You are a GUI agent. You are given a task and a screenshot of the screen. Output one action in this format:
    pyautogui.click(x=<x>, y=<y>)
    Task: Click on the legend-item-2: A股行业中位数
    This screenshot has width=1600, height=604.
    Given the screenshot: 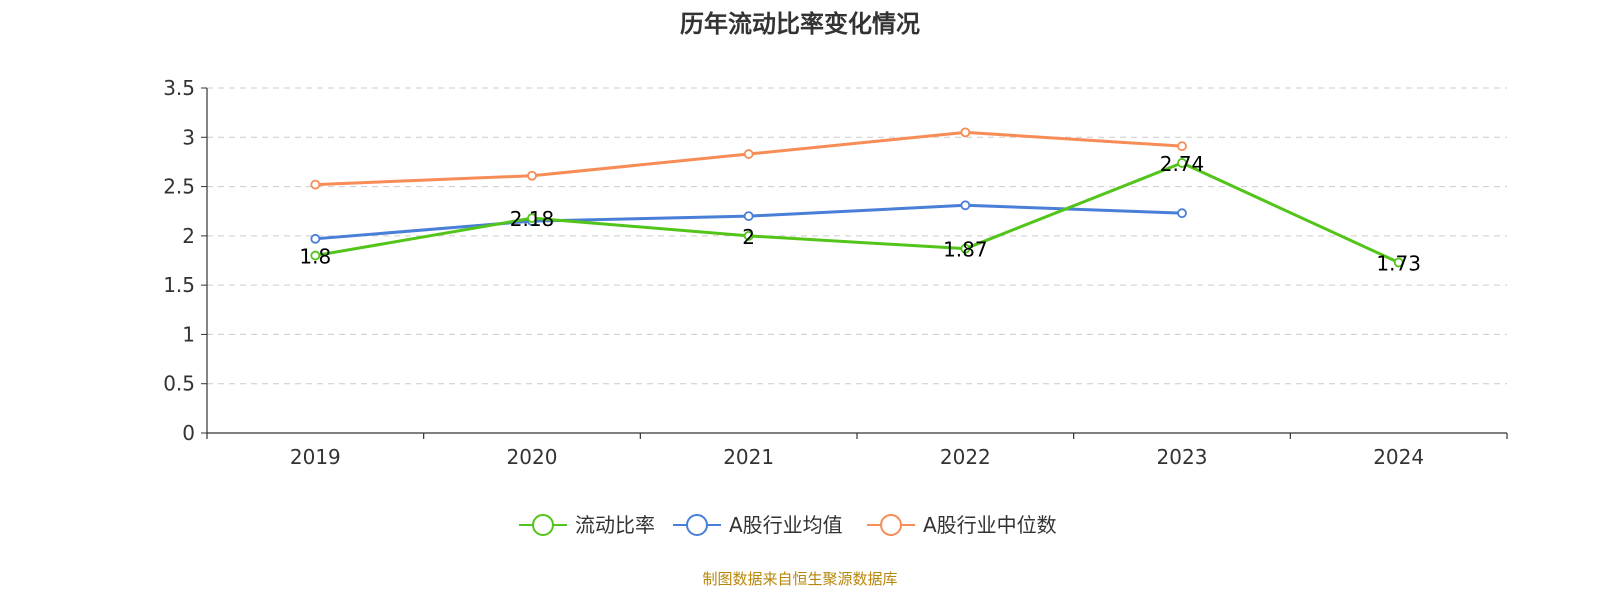 What is the action you would take?
    pyautogui.click(x=962, y=525)
    